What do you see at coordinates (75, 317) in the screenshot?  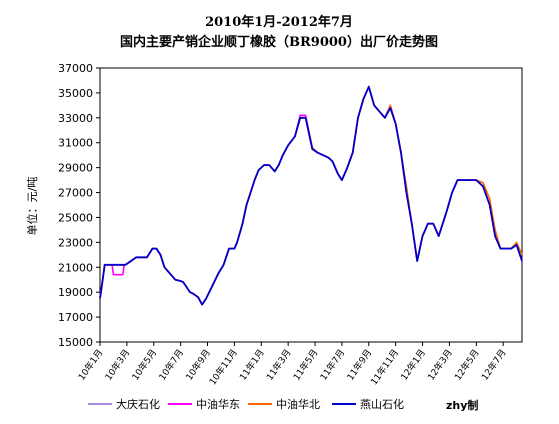 I see `y-tick-label: 17000` at bounding box center [75, 317].